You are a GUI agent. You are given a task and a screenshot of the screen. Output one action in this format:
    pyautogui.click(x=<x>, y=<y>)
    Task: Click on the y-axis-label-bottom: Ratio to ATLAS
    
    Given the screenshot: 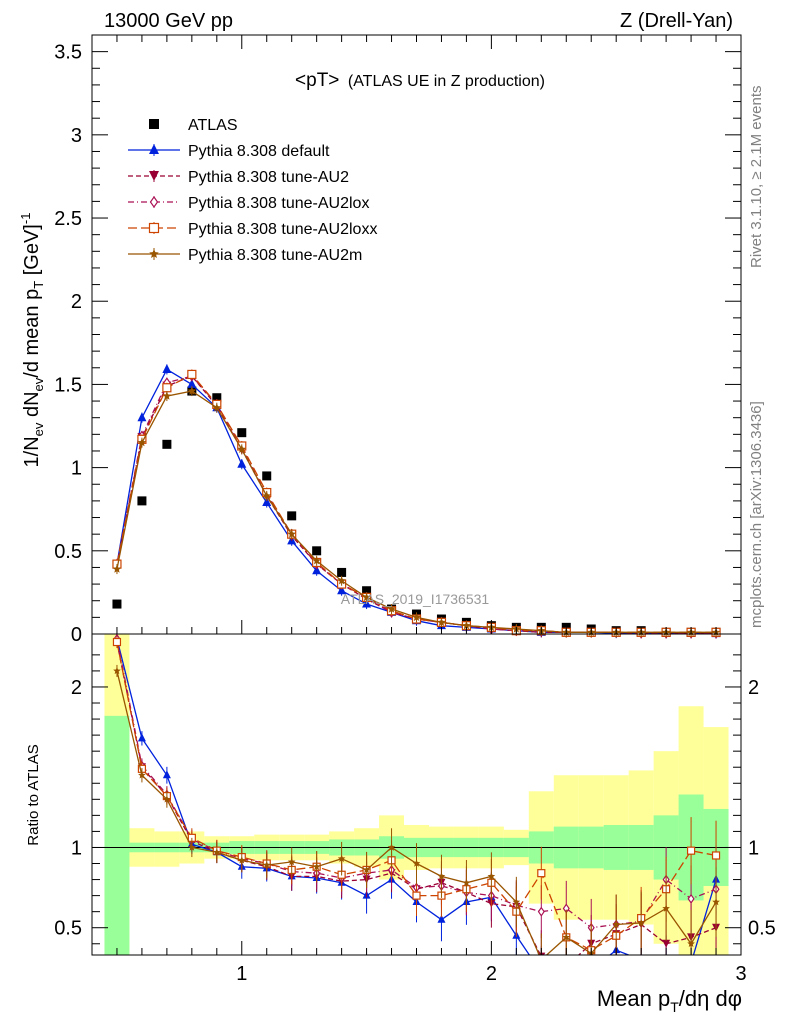 What is the action you would take?
    pyautogui.click(x=33, y=794)
    